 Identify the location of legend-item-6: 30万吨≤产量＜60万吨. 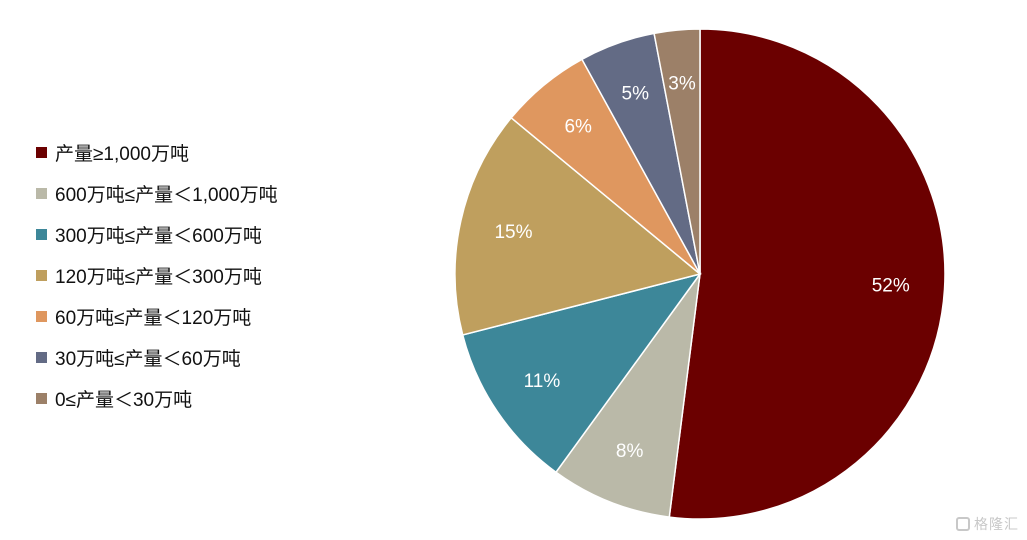
(157, 357).